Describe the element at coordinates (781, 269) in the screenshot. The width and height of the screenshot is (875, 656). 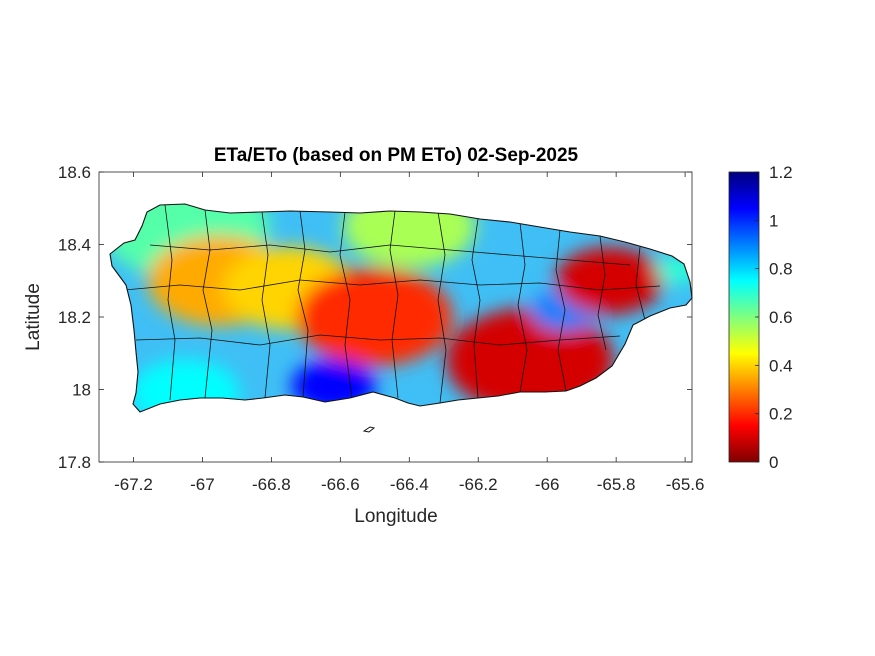
I see `colorbar-tick-label: 0.8` at that location.